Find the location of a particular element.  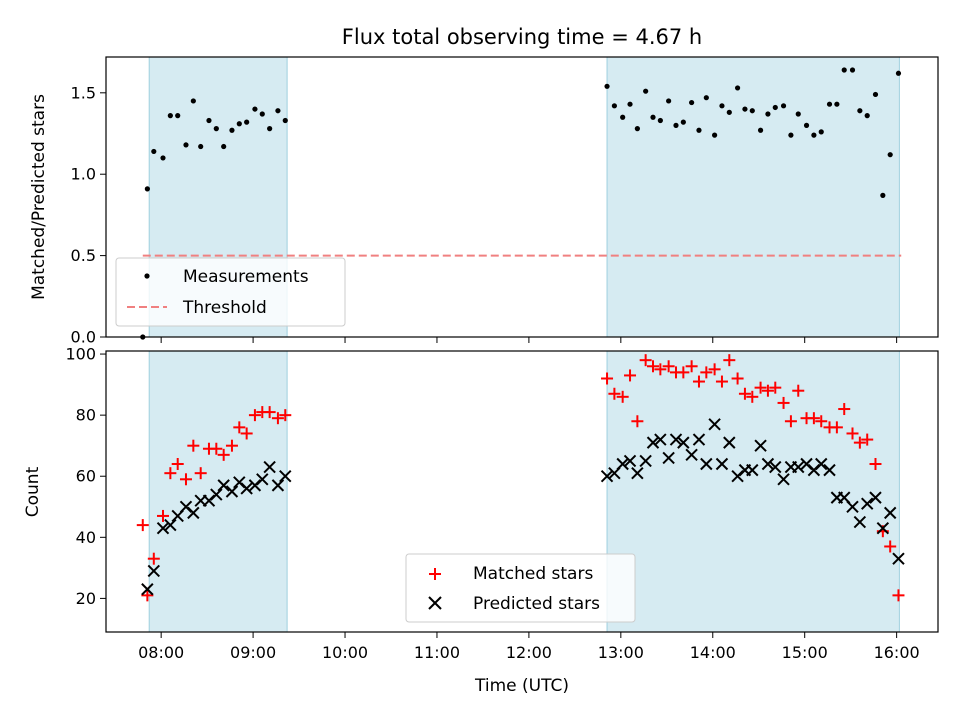

measurements-legend-marker is located at coordinates (147, 276).